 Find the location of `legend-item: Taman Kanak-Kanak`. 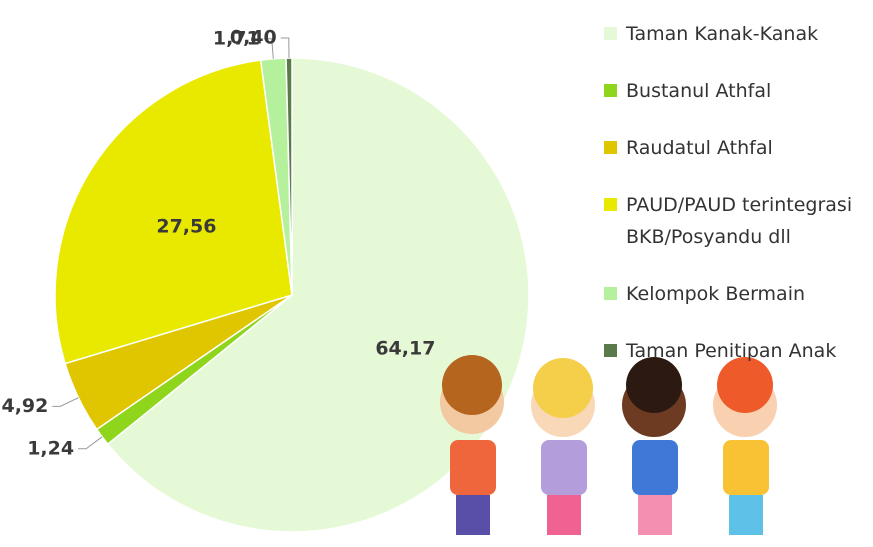

legend-item: Taman Kanak-Kanak is located at coordinates (738, 34).